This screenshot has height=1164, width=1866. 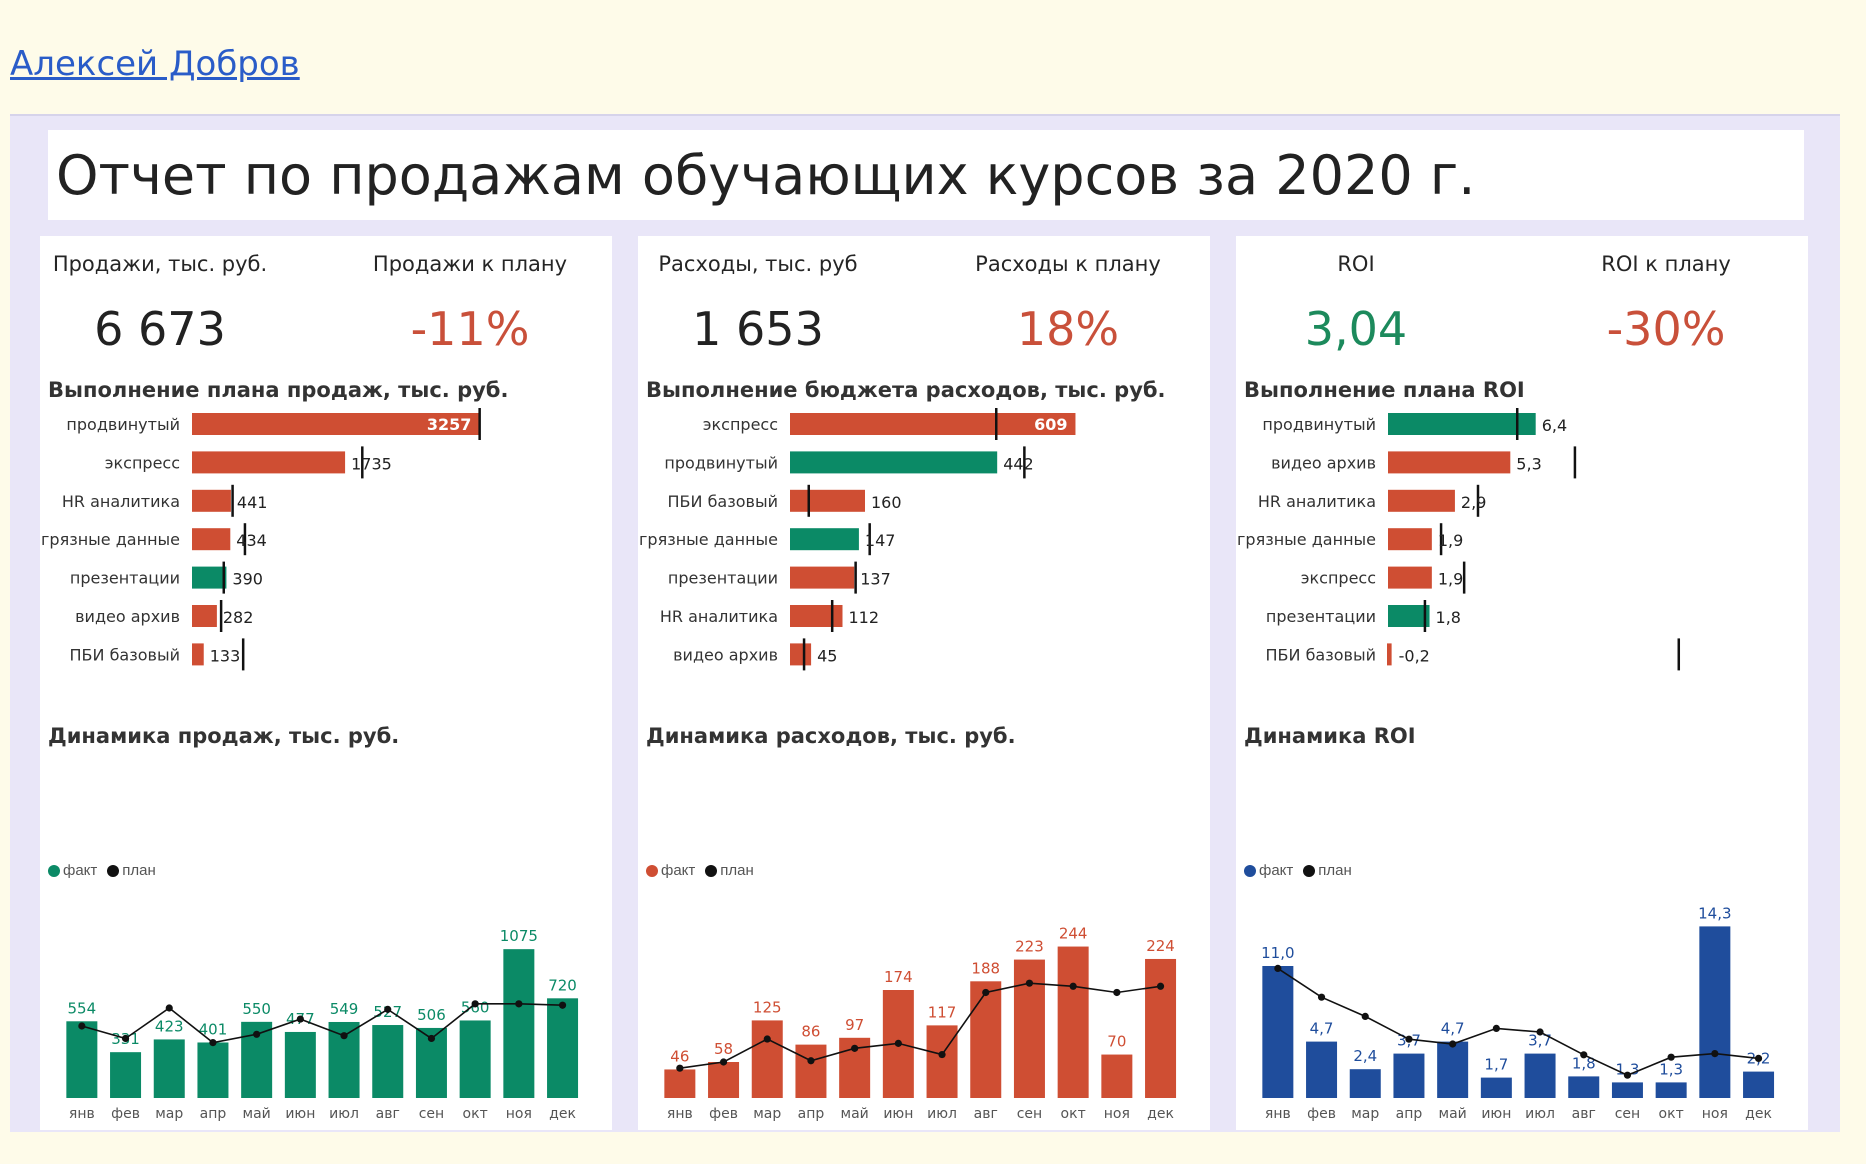 I want to click on value-label: 720, so click(x=562, y=985).